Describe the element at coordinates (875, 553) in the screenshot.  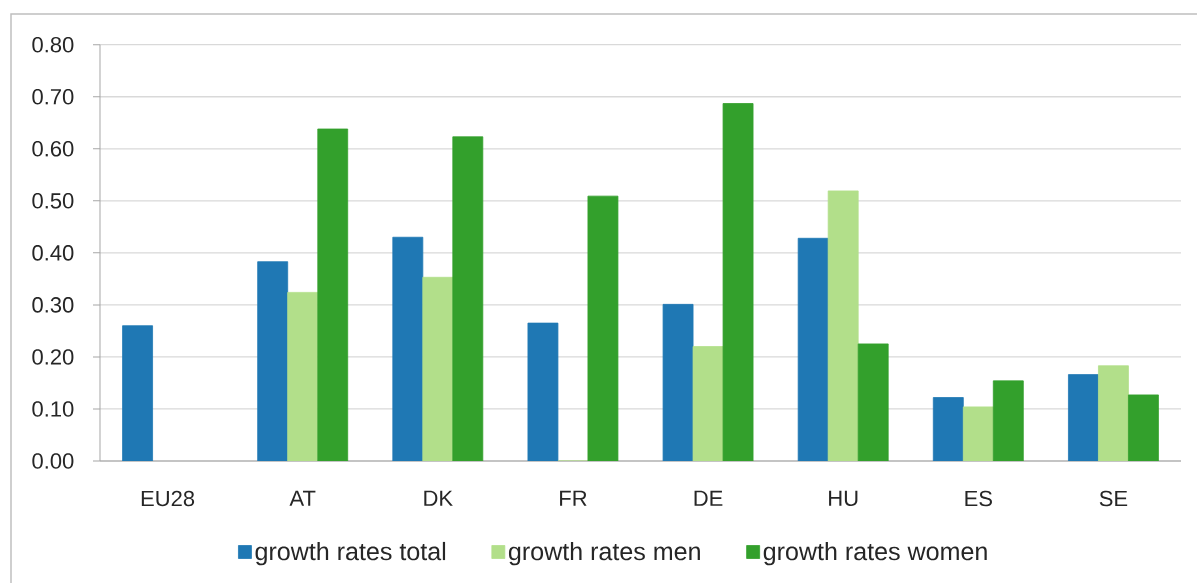
I see `legend-label: growth rates women` at that location.